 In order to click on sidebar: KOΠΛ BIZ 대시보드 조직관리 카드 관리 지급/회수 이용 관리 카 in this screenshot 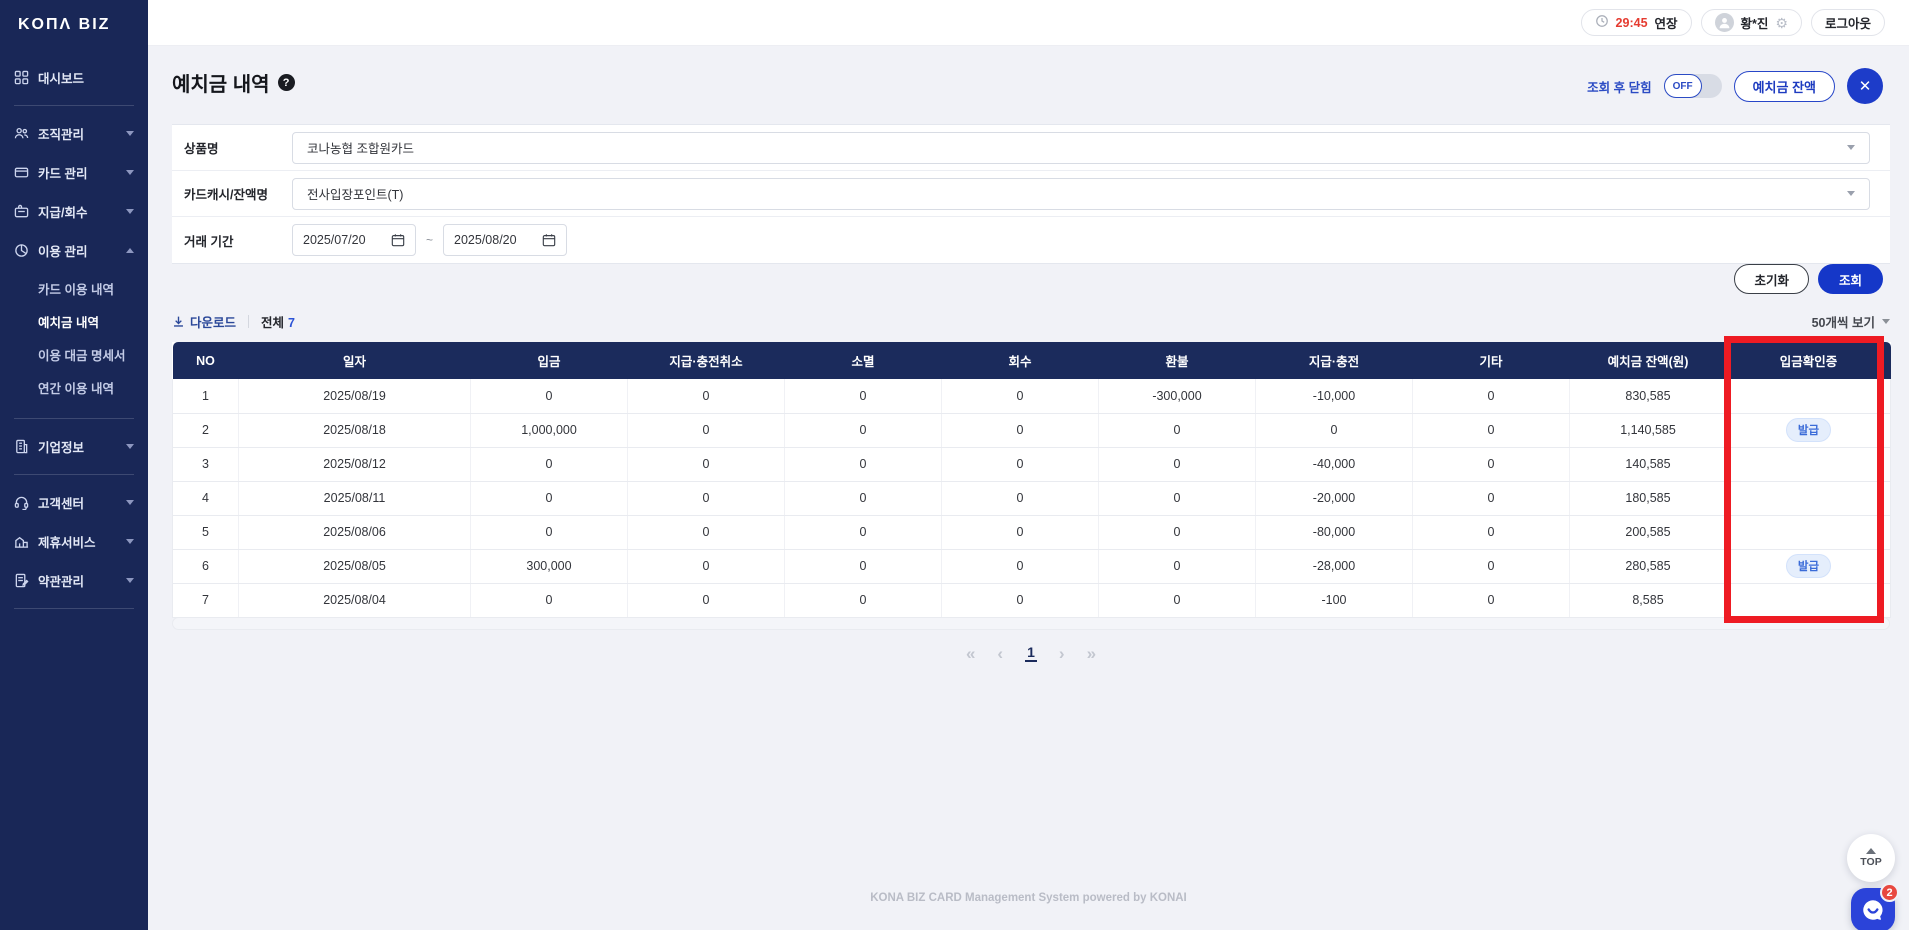, I will do `click(74, 465)`.